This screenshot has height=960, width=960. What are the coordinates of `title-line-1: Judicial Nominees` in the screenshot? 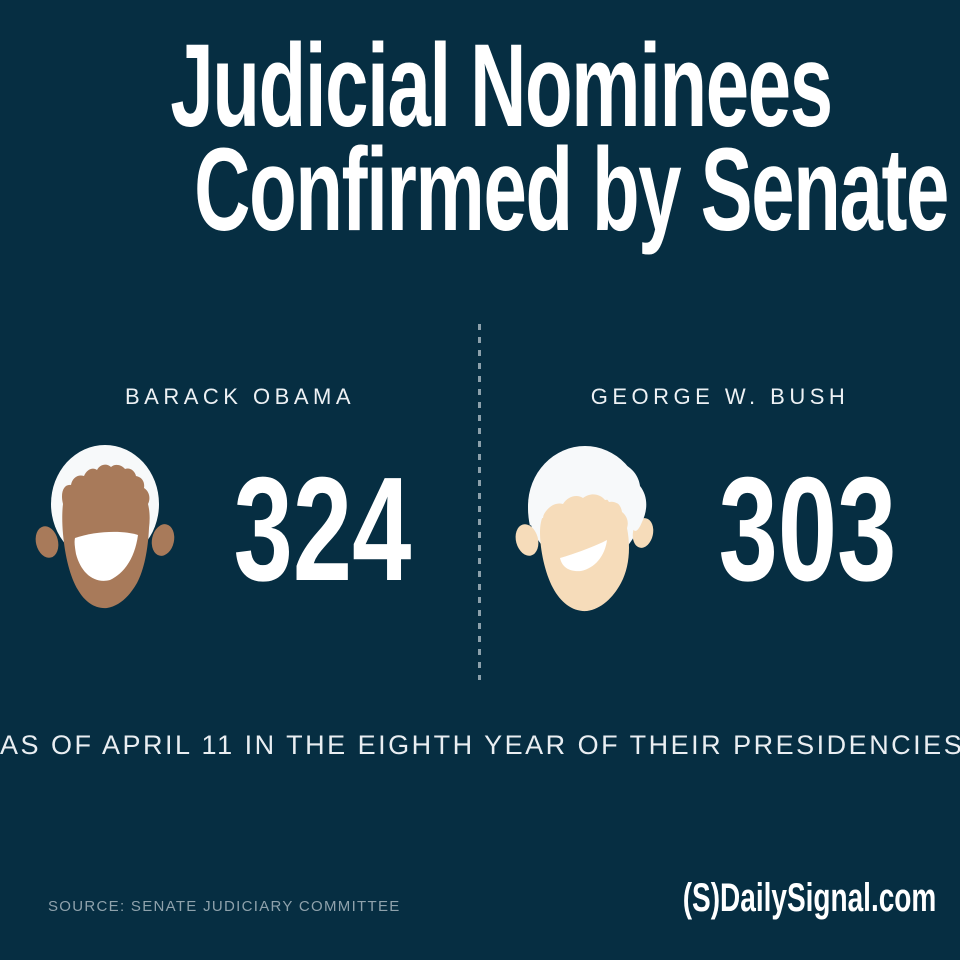 It's located at (501, 86).